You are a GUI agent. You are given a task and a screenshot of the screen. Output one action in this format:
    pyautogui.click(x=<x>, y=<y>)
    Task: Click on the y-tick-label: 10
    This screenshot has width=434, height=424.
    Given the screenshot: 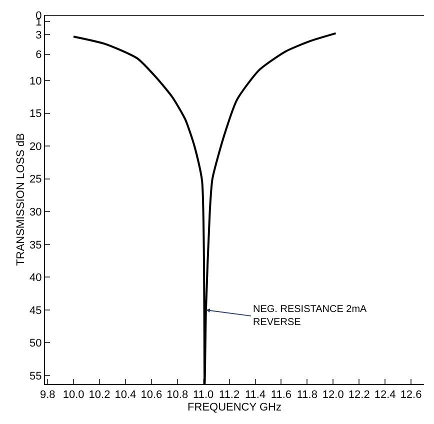 What is the action you would take?
    pyautogui.click(x=36, y=81)
    